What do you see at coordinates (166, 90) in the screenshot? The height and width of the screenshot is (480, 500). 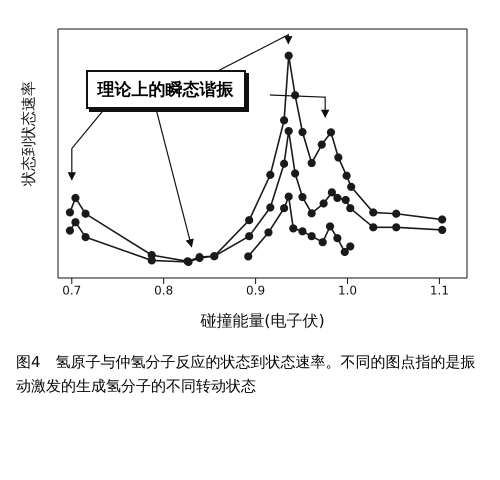 I see `annotation: 理论上的瞬态谐振` at bounding box center [166, 90].